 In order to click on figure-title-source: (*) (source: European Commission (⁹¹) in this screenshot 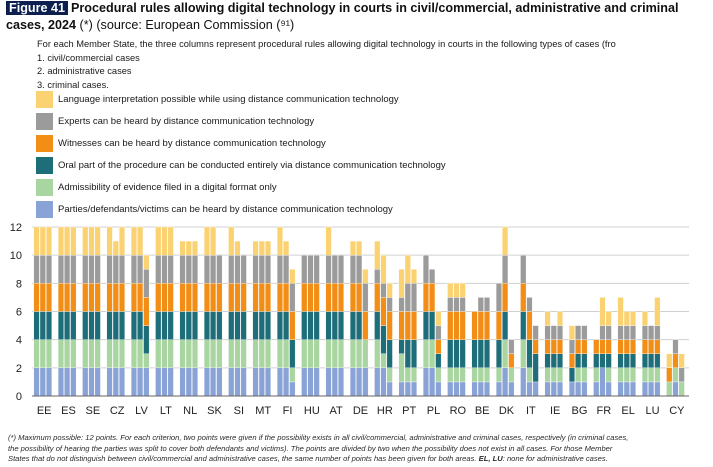, I will do `click(185, 25)`.